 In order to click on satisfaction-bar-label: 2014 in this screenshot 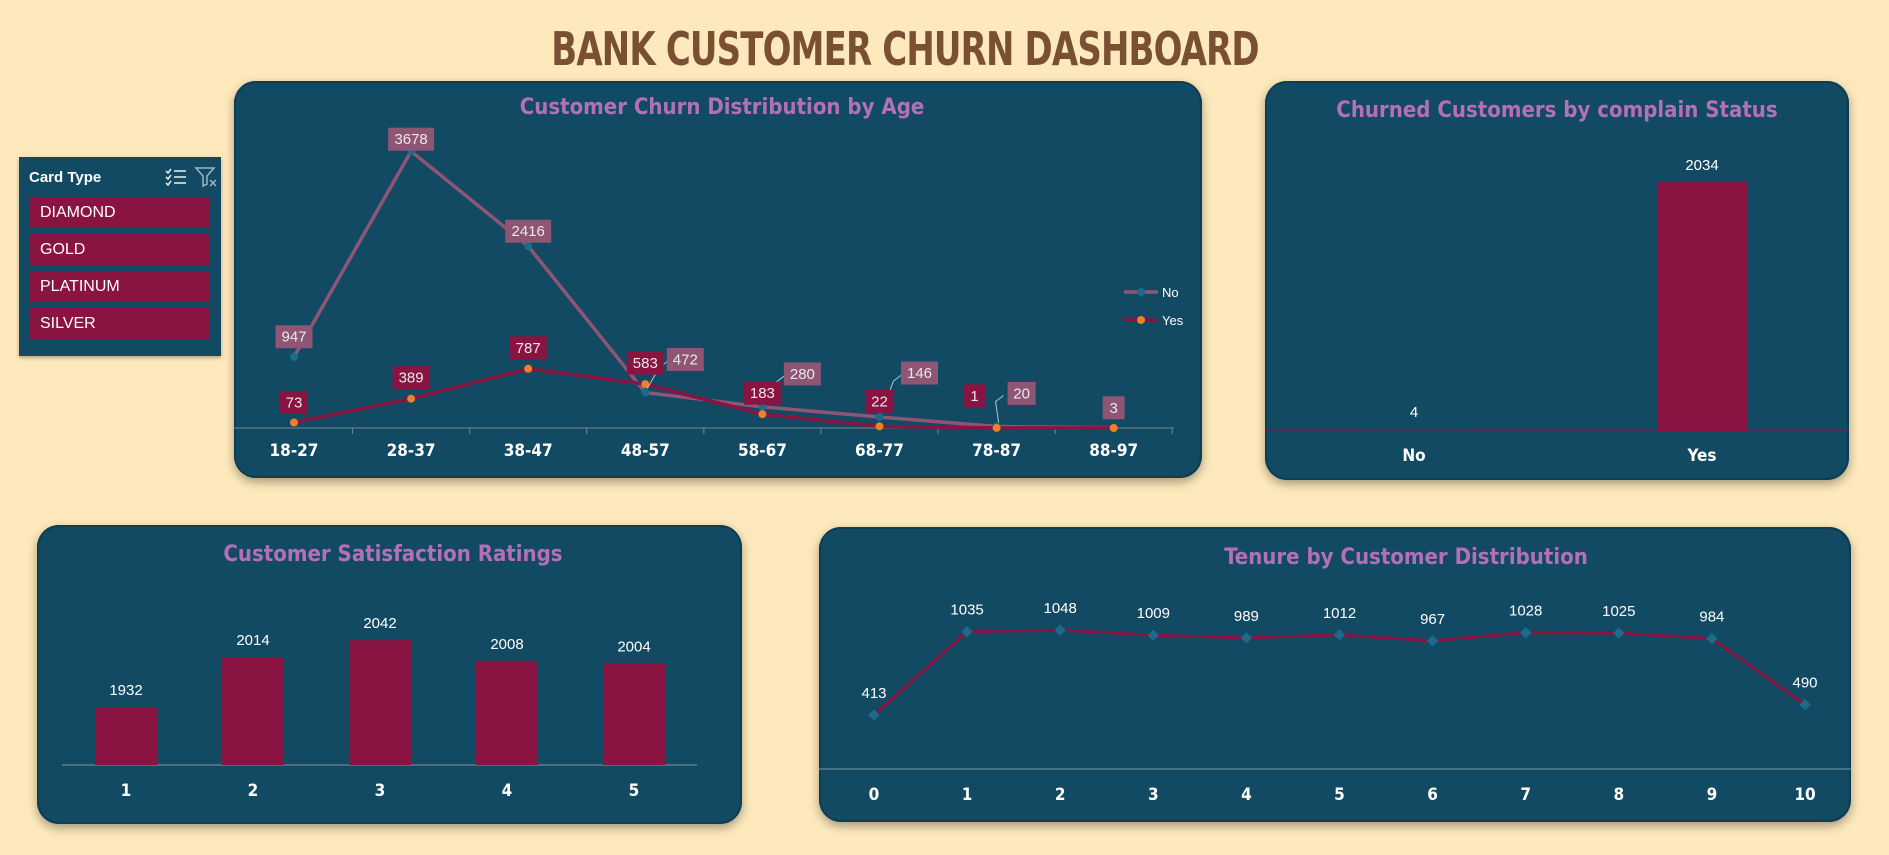, I will do `click(252, 640)`.